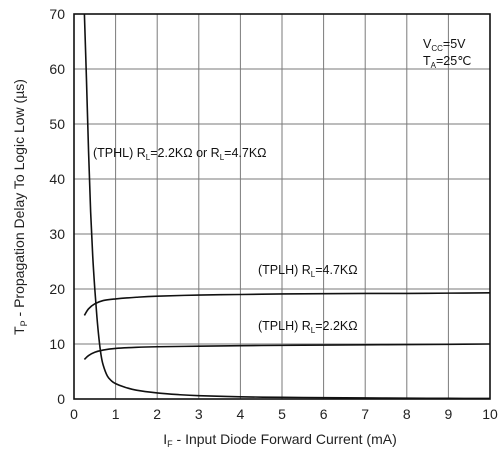 Image resolution: width=500 pixels, height=454 pixels. I want to click on series-label-tplh-2-2k: (TPLH) RL=2.2KΩ, so click(308, 327).